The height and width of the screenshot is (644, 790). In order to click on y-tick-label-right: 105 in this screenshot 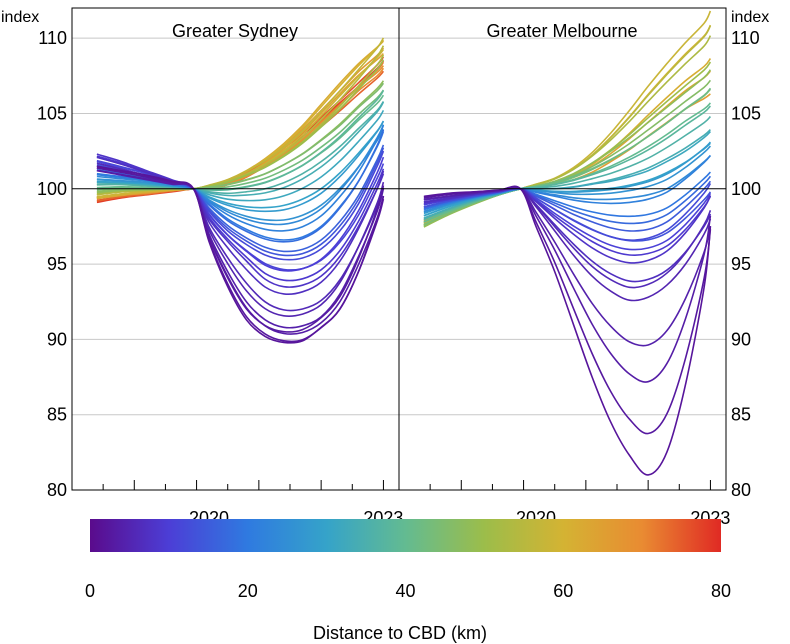, I will do `click(746, 113)`.